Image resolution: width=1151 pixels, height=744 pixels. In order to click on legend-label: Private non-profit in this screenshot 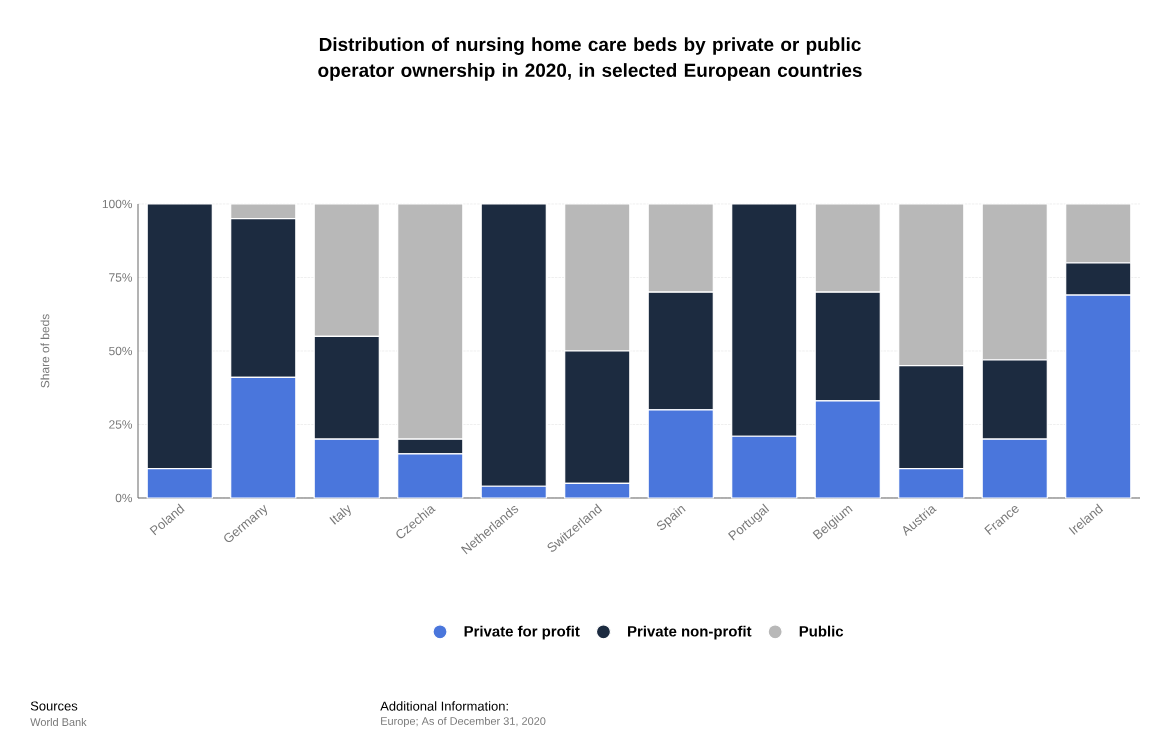, I will do `click(690, 632)`.